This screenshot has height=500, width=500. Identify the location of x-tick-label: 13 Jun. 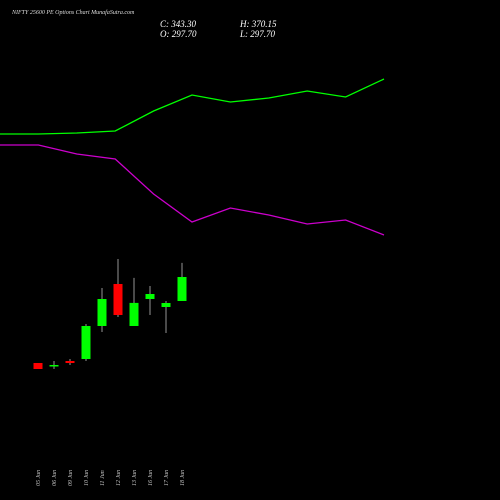
(135, 478).